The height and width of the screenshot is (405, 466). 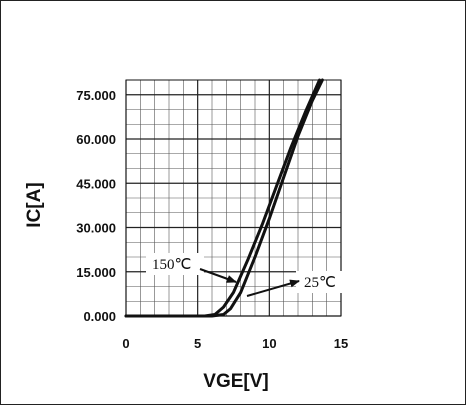 I want to click on y-tick-label: 0.000, so click(x=99, y=316).